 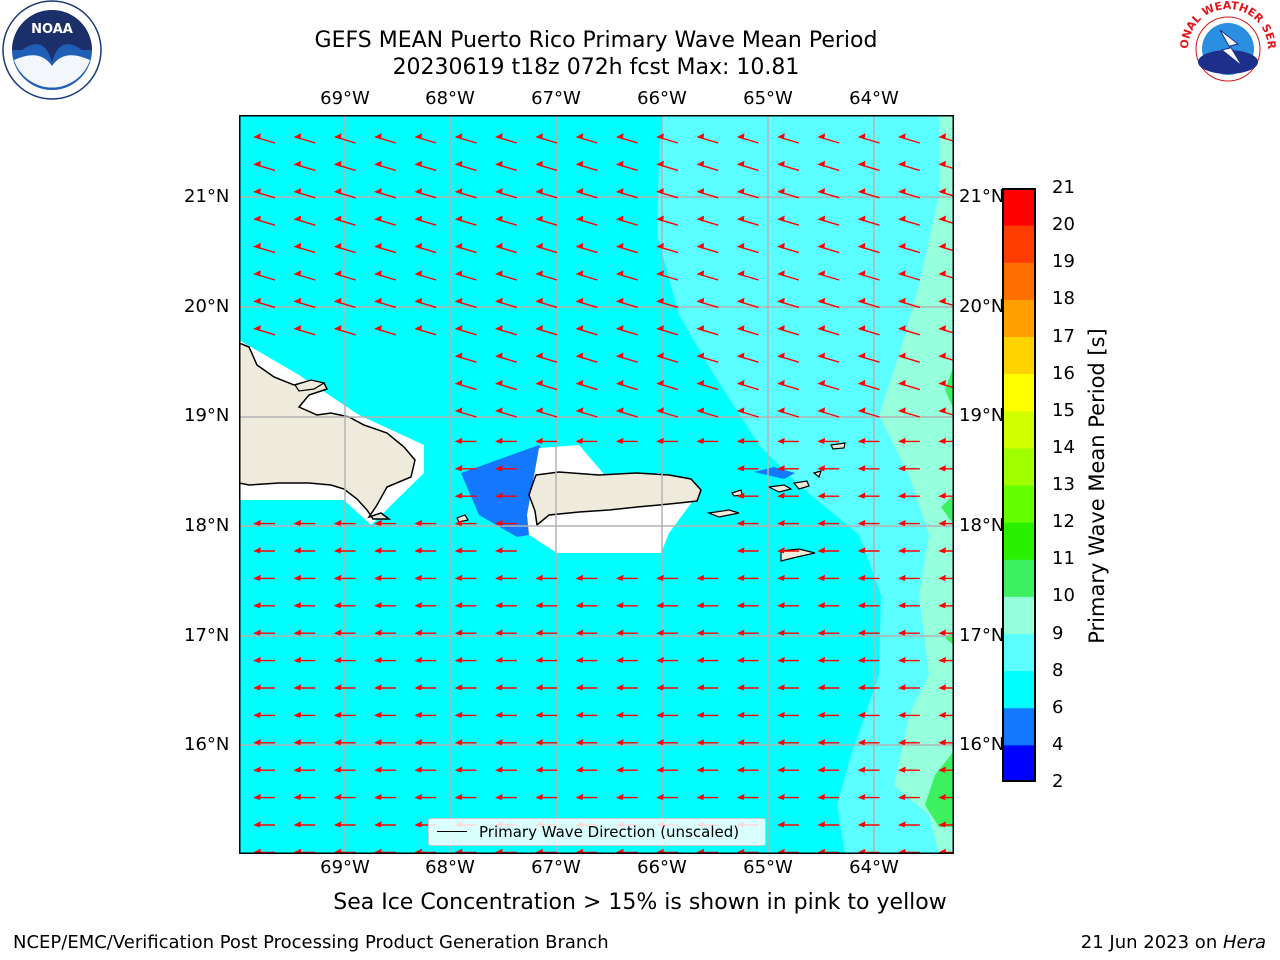 What do you see at coordinates (982, 415) in the screenshot?
I see `lat-label-right-19: 19°N` at bounding box center [982, 415].